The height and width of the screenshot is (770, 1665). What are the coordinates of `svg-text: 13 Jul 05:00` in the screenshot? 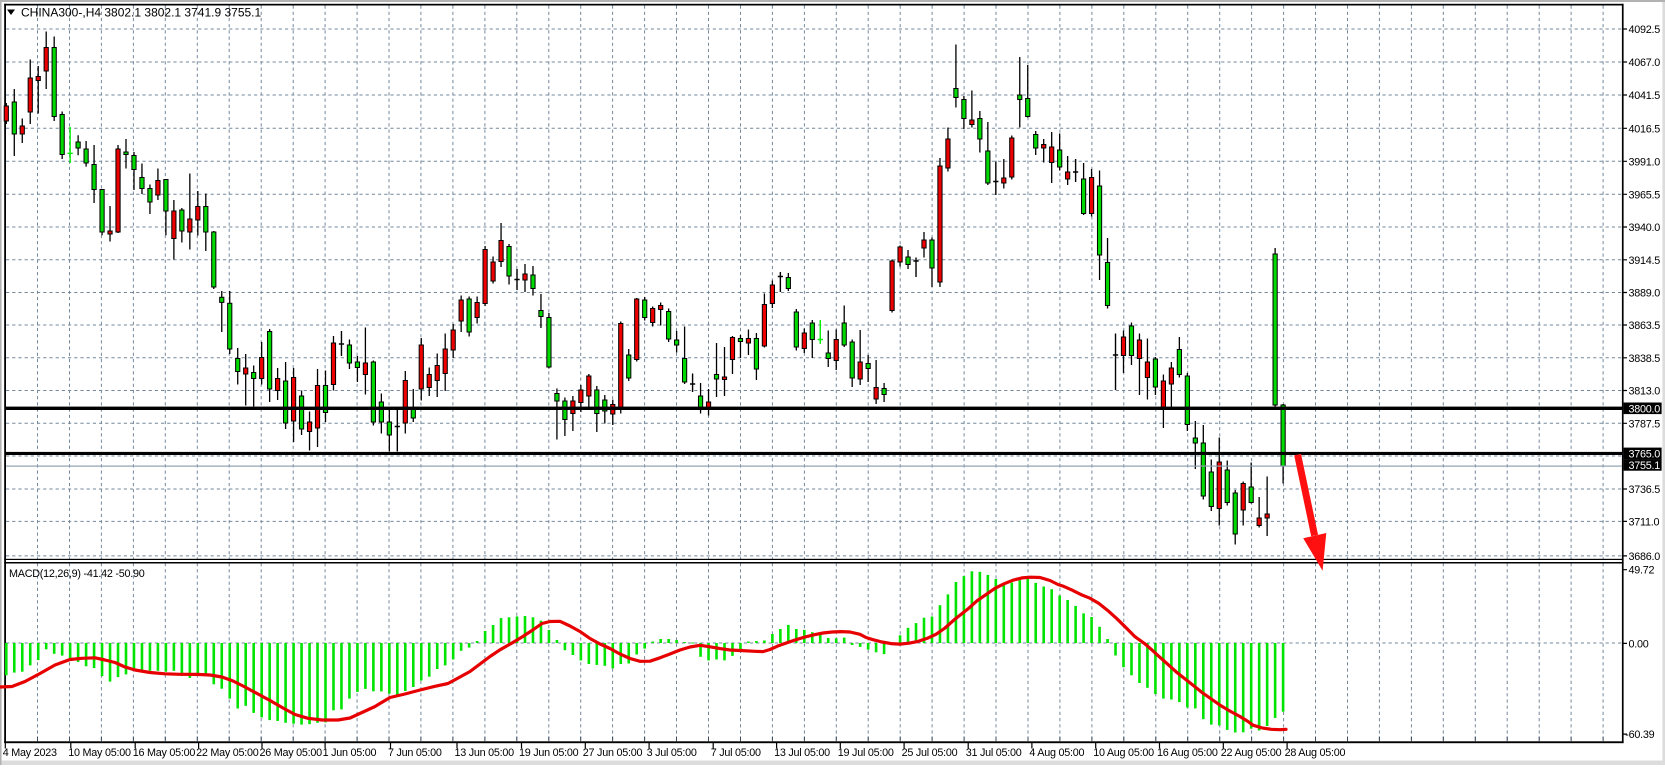 It's located at (802, 753).